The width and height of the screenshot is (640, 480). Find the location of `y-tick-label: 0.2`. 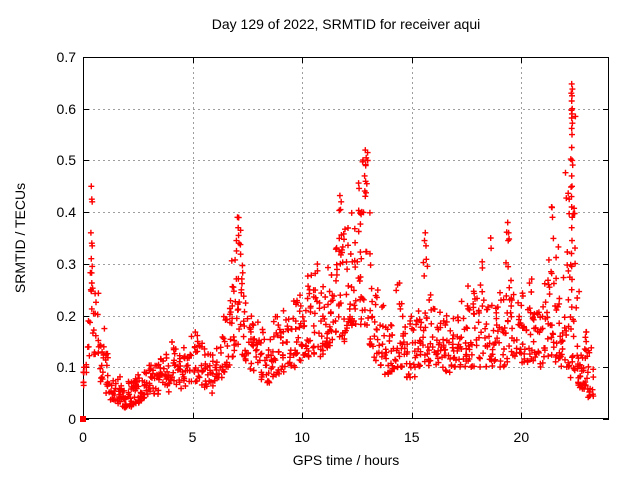

y-tick-label: 0.2 is located at coordinates (66, 315).